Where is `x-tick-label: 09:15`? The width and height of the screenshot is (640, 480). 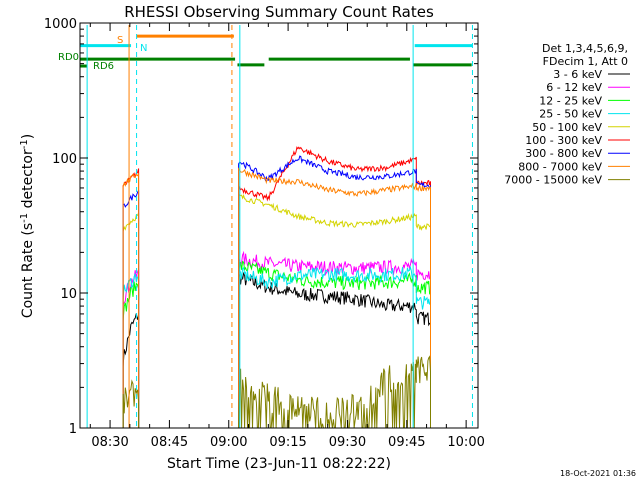
x-tick-label: 09:15 is located at coordinates (287, 442).